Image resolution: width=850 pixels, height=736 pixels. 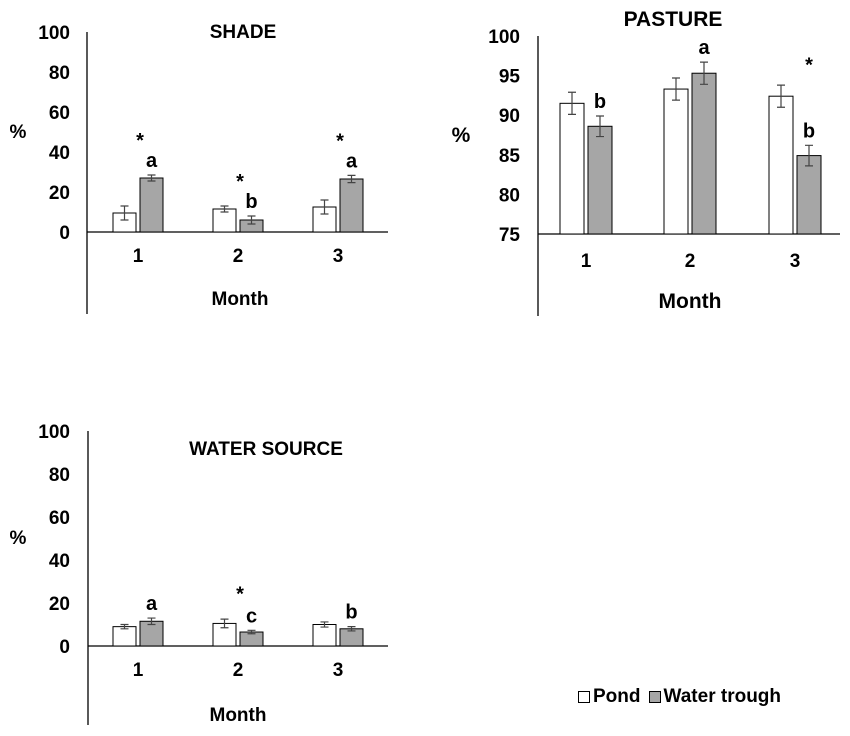 What do you see at coordinates (340, 141) in the screenshot?
I see `chart1-star-3: *` at bounding box center [340, 141].